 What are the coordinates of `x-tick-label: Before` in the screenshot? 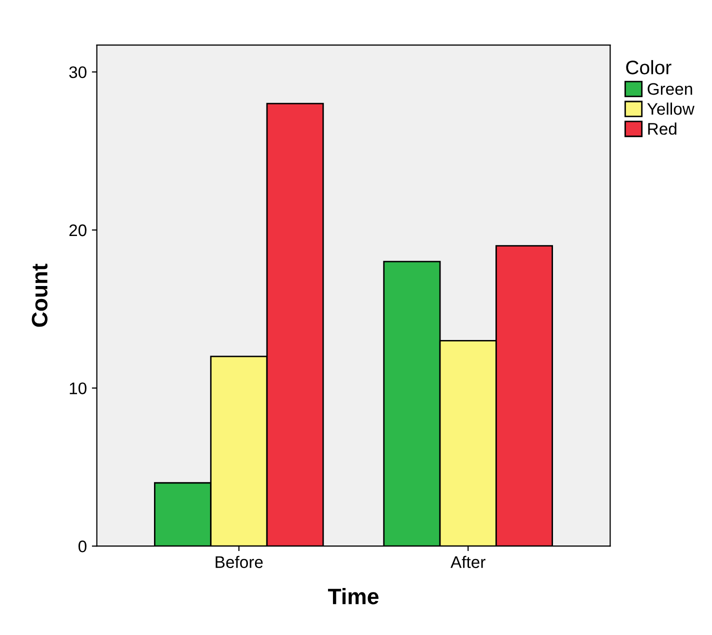 It's located at (239, 562).